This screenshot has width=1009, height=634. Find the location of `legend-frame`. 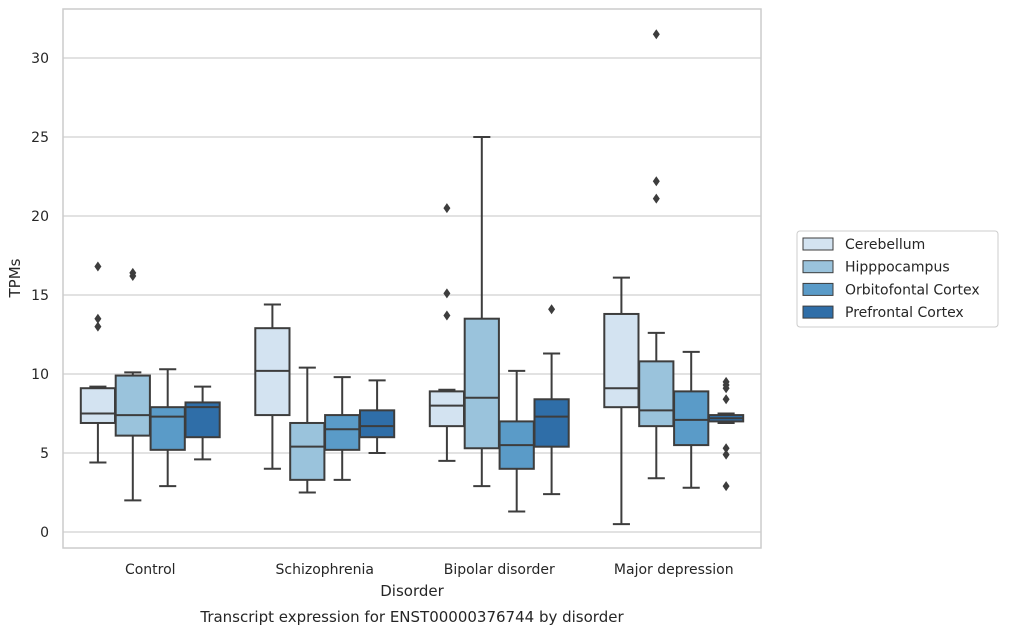

legend-frame is located at coordinates (897, 279).